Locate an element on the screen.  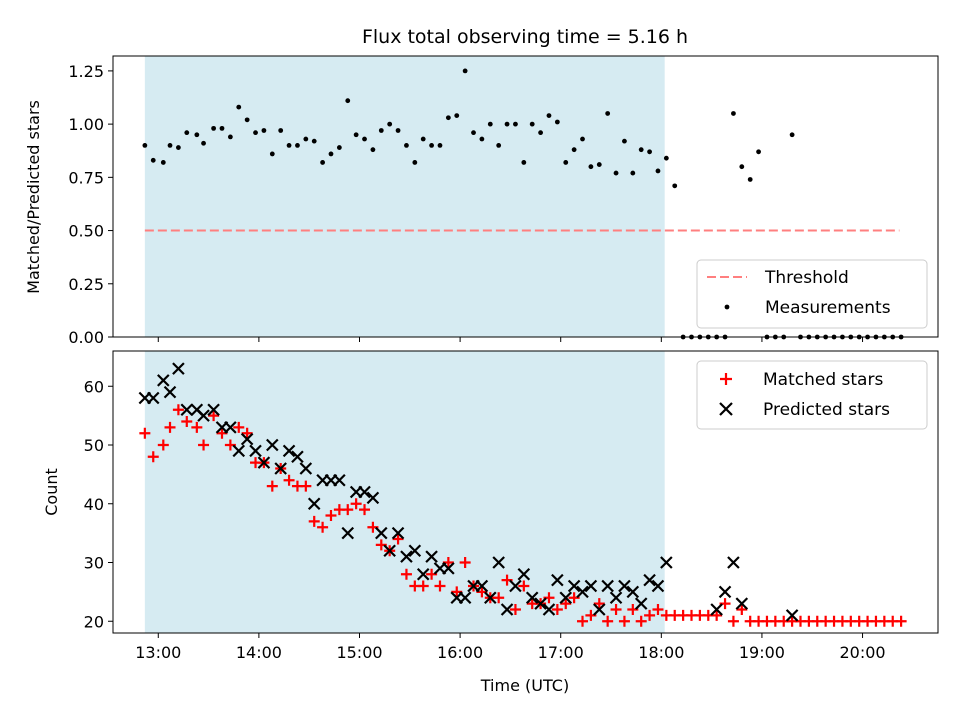
x-tick-label: 19:00 is located at coordinates (762, 652).